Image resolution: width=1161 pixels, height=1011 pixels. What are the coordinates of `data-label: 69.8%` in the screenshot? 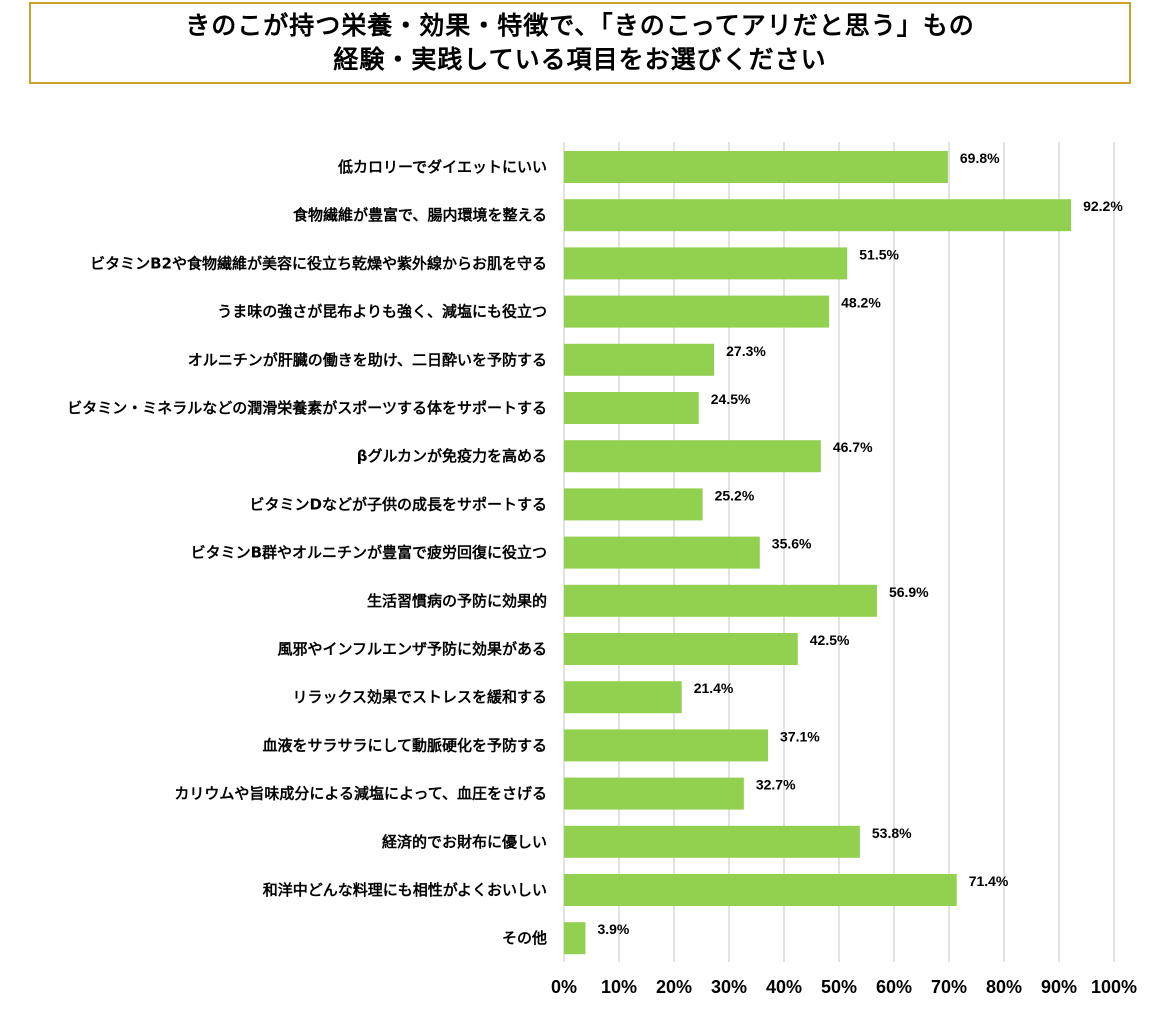 It's located at (980, 158).